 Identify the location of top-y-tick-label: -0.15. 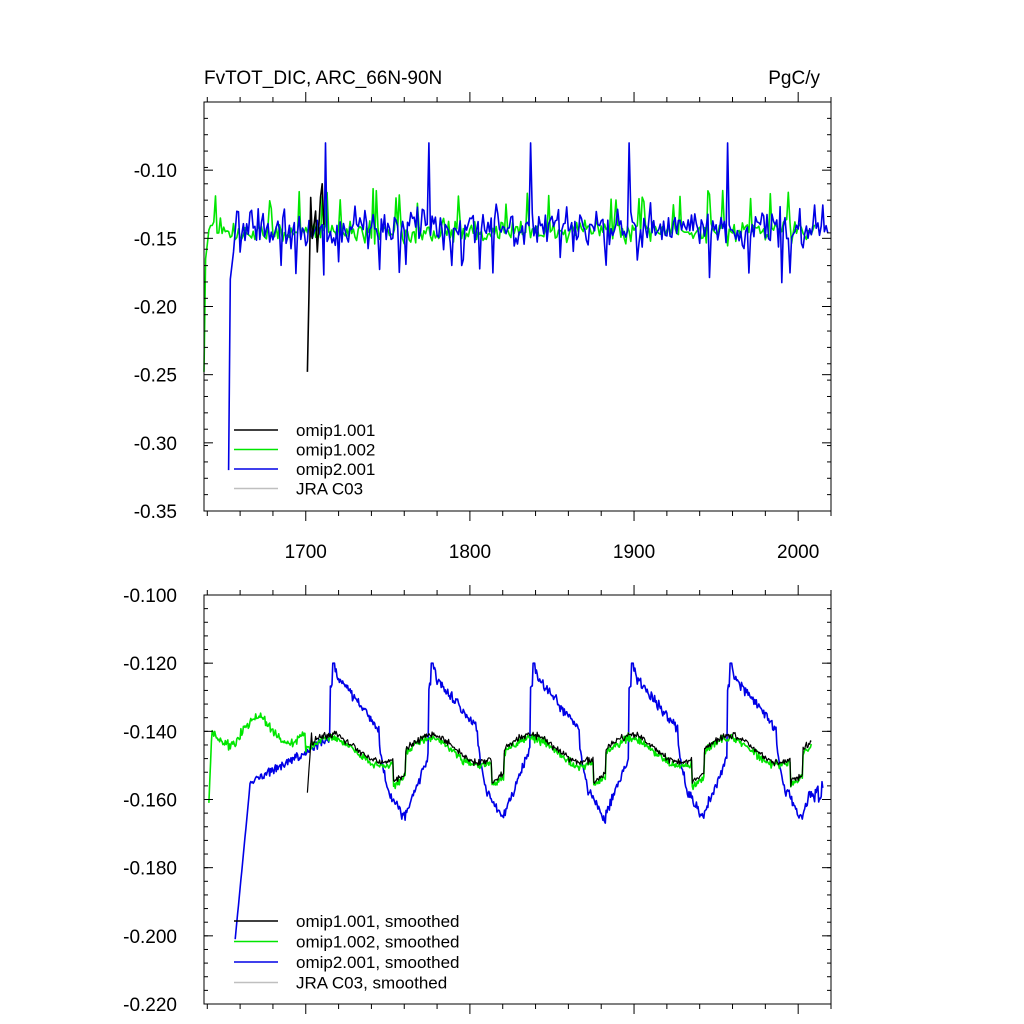
(155, 239).